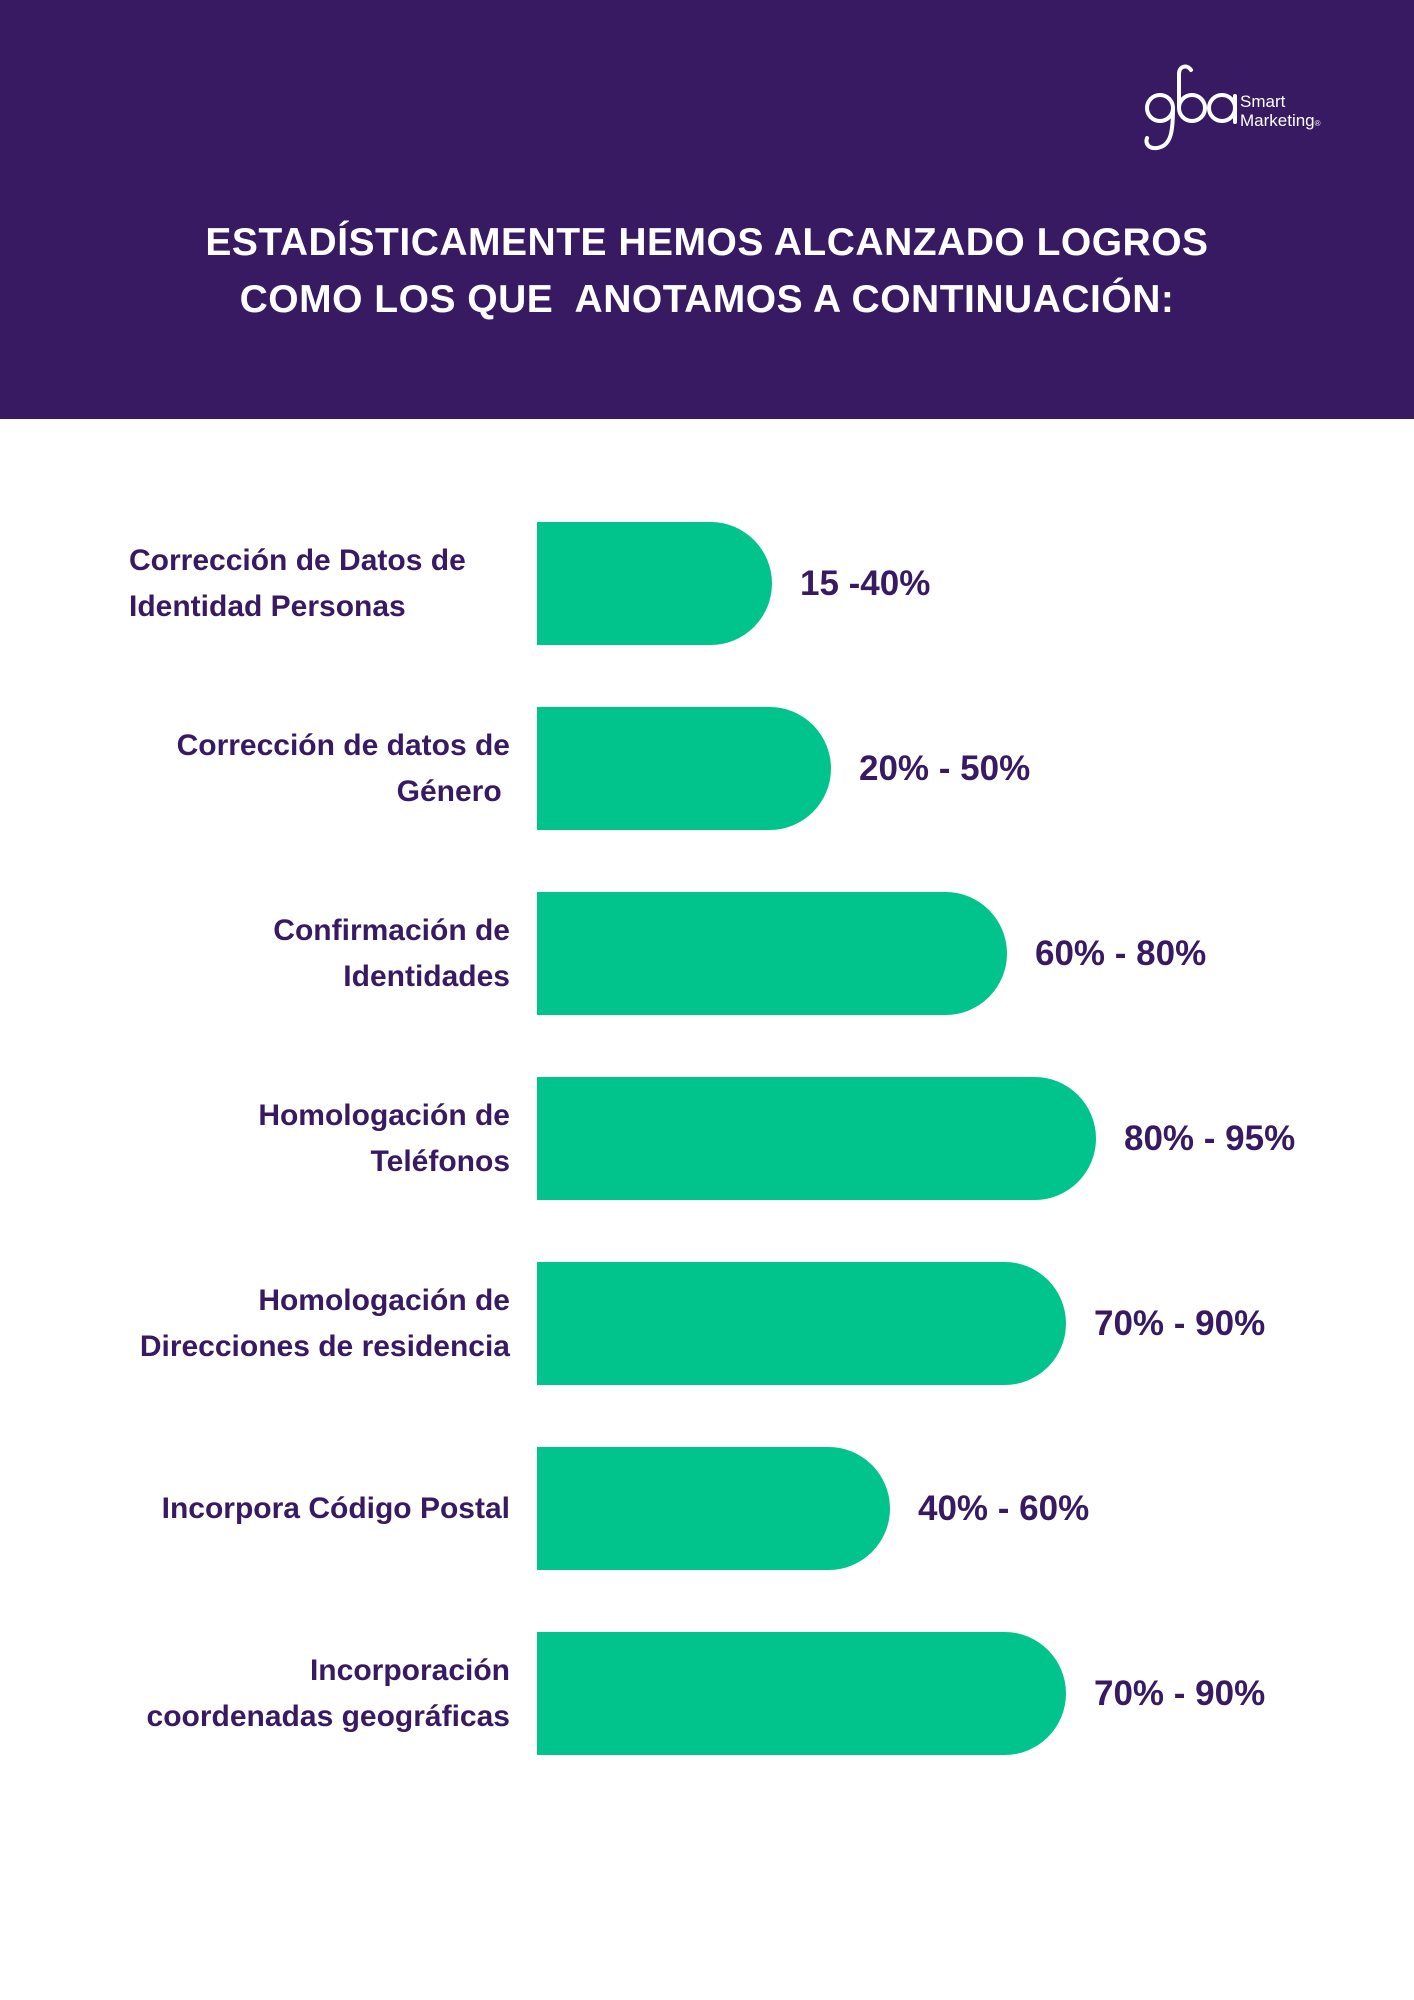 The height and width of the screenshot is (2000, 1414). What do you see at coordinates (1263, 101) in the screenshot?
I see `logo-line-smart: Smart` at bounding box center [1263, 101].